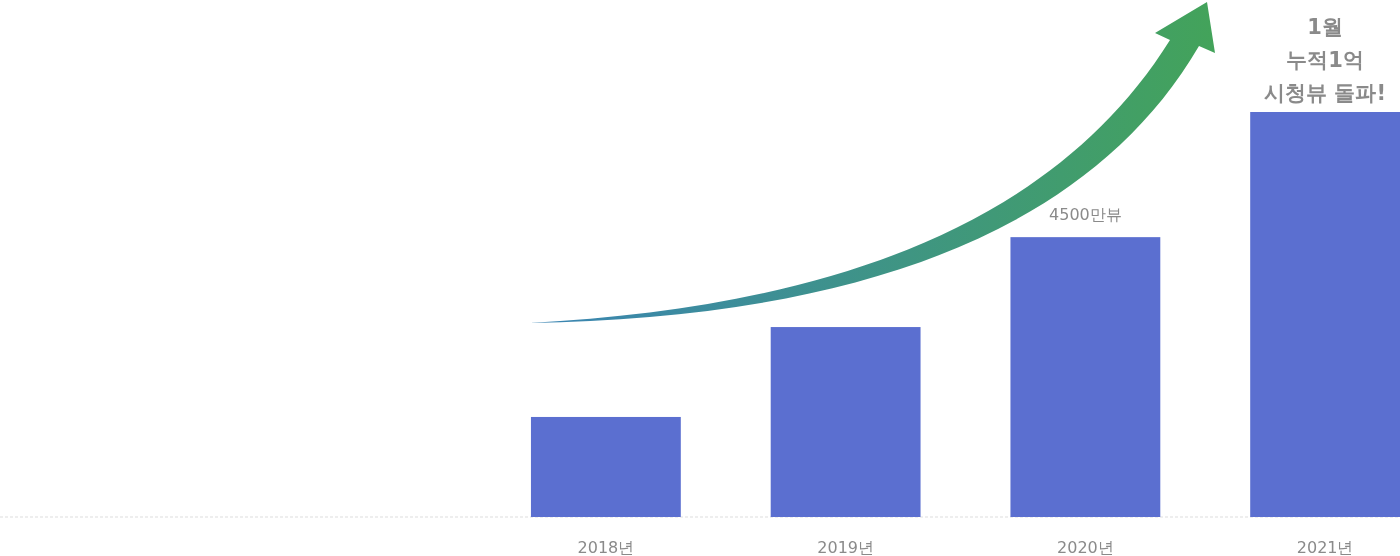 The width and height of the screenshot is (1400, 556). I want to click on annotation: 1월 누적1억 시청뷰 돌파!, so click(1325, 60).